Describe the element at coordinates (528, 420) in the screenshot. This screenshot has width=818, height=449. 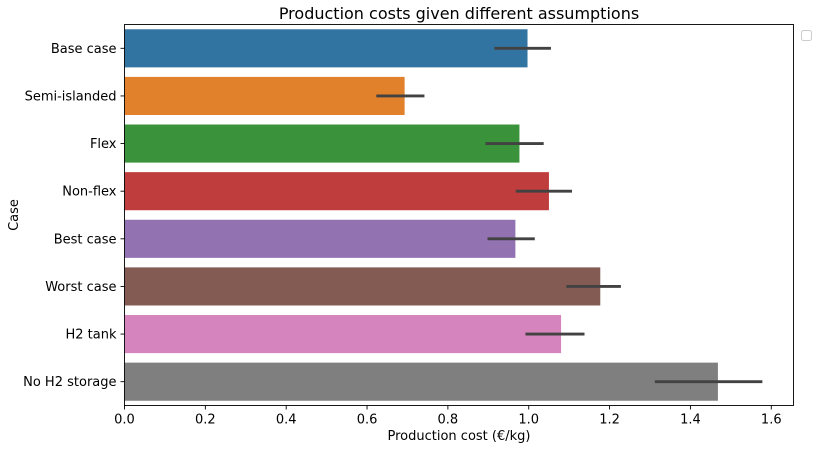
I see `x-tick-label: 1.0` at that location.